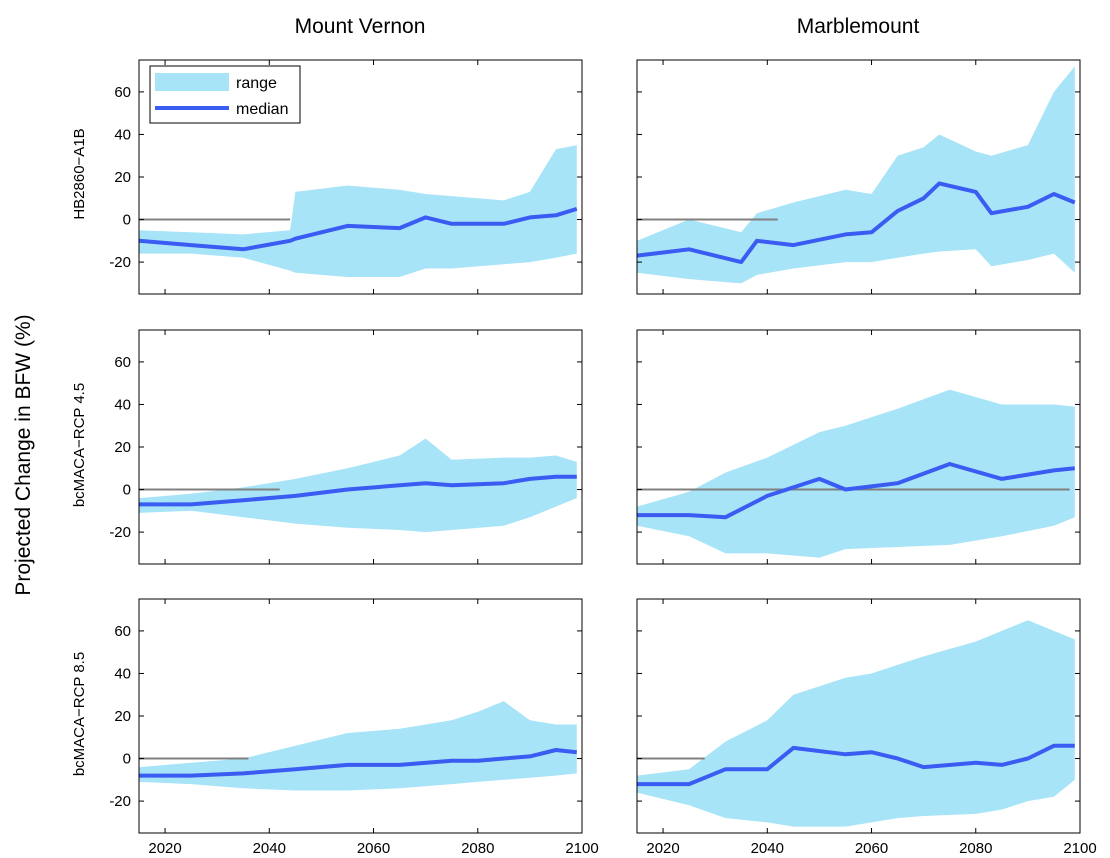 This screenshot has height=858, width=1110. I want to click on panel-mount-vernon-bcmaca-rcp-4-5: -20 0 20 40 60, so click(346, 447).